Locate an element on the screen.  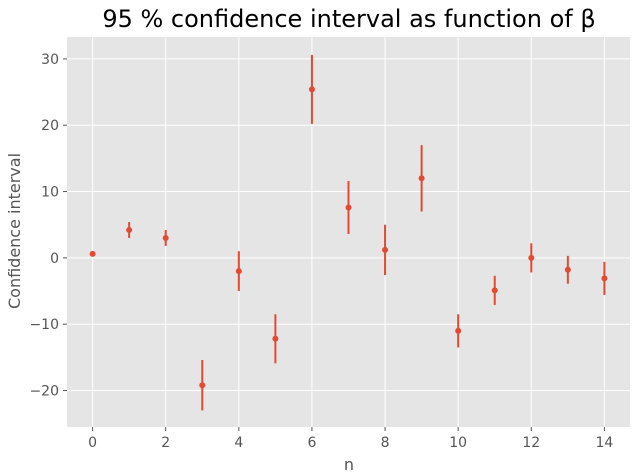
x-tick-label: 14 is located at coordinates (604, 443).